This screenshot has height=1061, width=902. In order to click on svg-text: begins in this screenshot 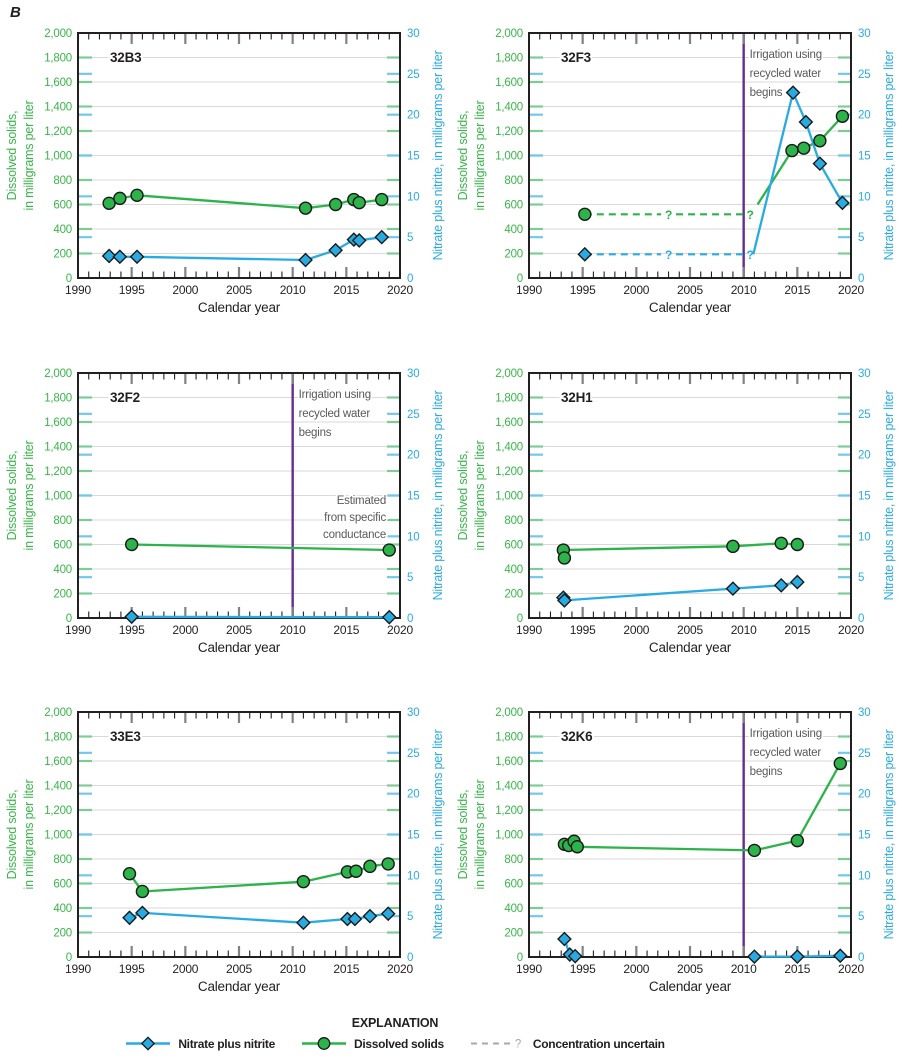, I will do `click(766, 93)`.